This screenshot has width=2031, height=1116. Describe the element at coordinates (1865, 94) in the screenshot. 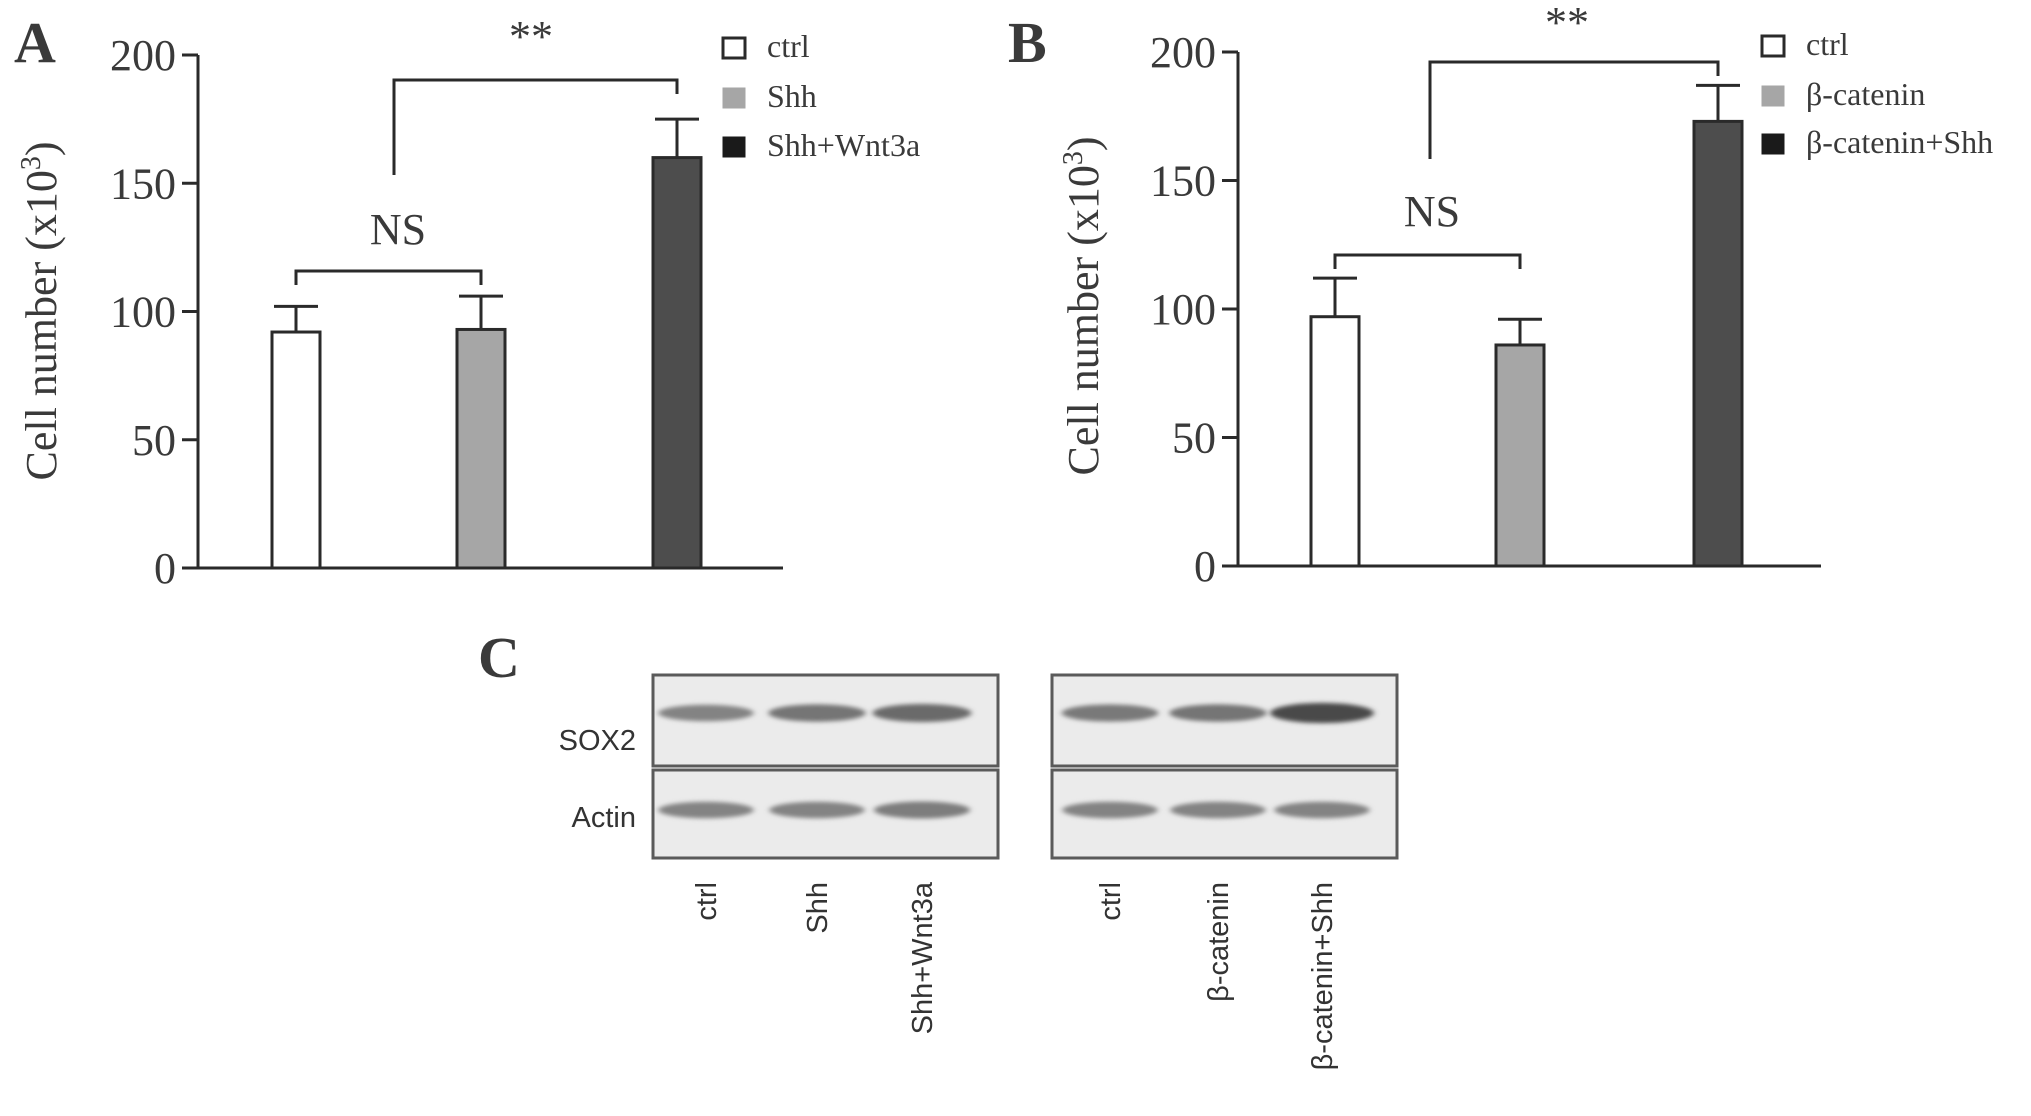

I see `legend-label: β-catenin` at that location.